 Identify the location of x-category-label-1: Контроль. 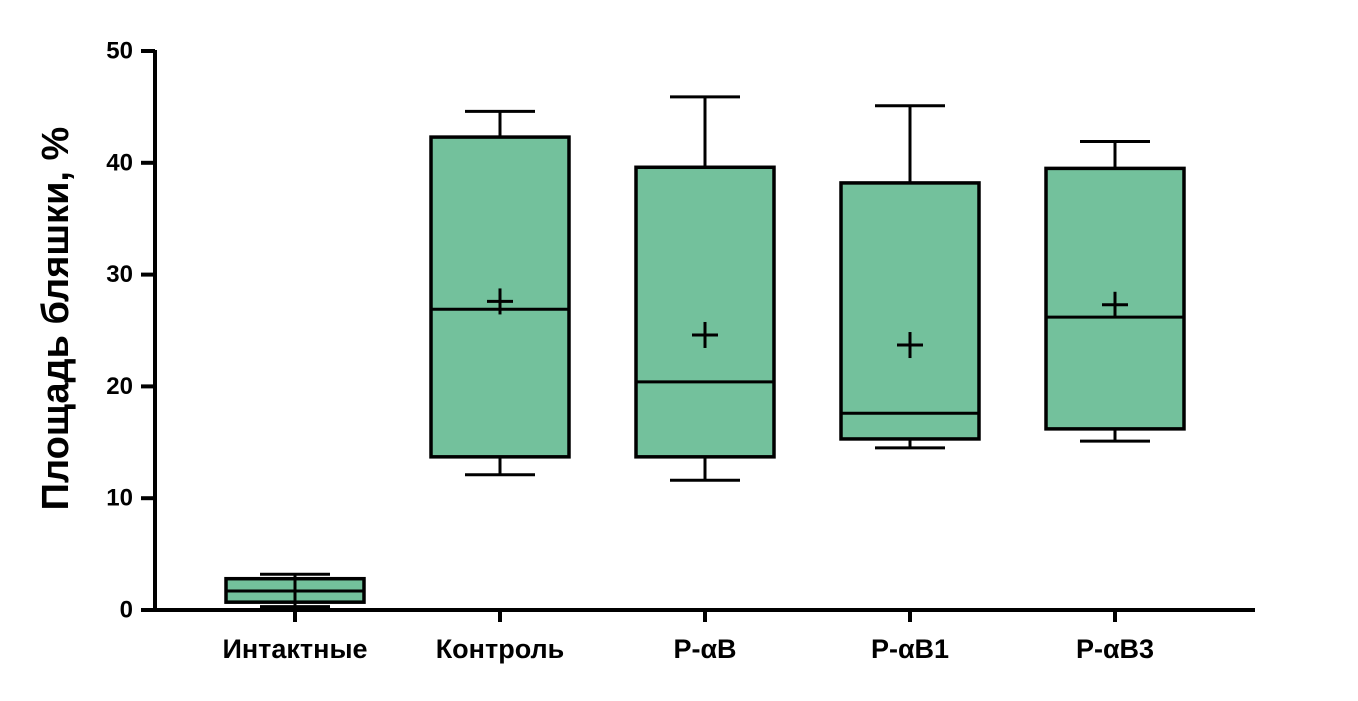
(500, 649).